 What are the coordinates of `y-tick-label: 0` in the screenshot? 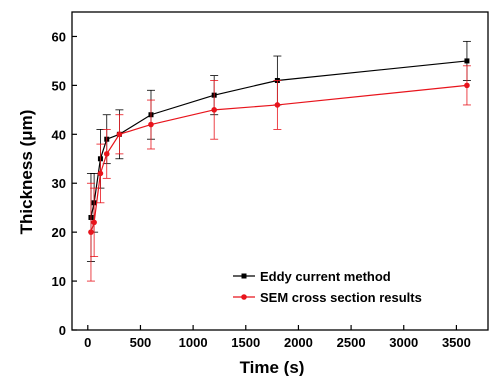 It's located at (62, 330).